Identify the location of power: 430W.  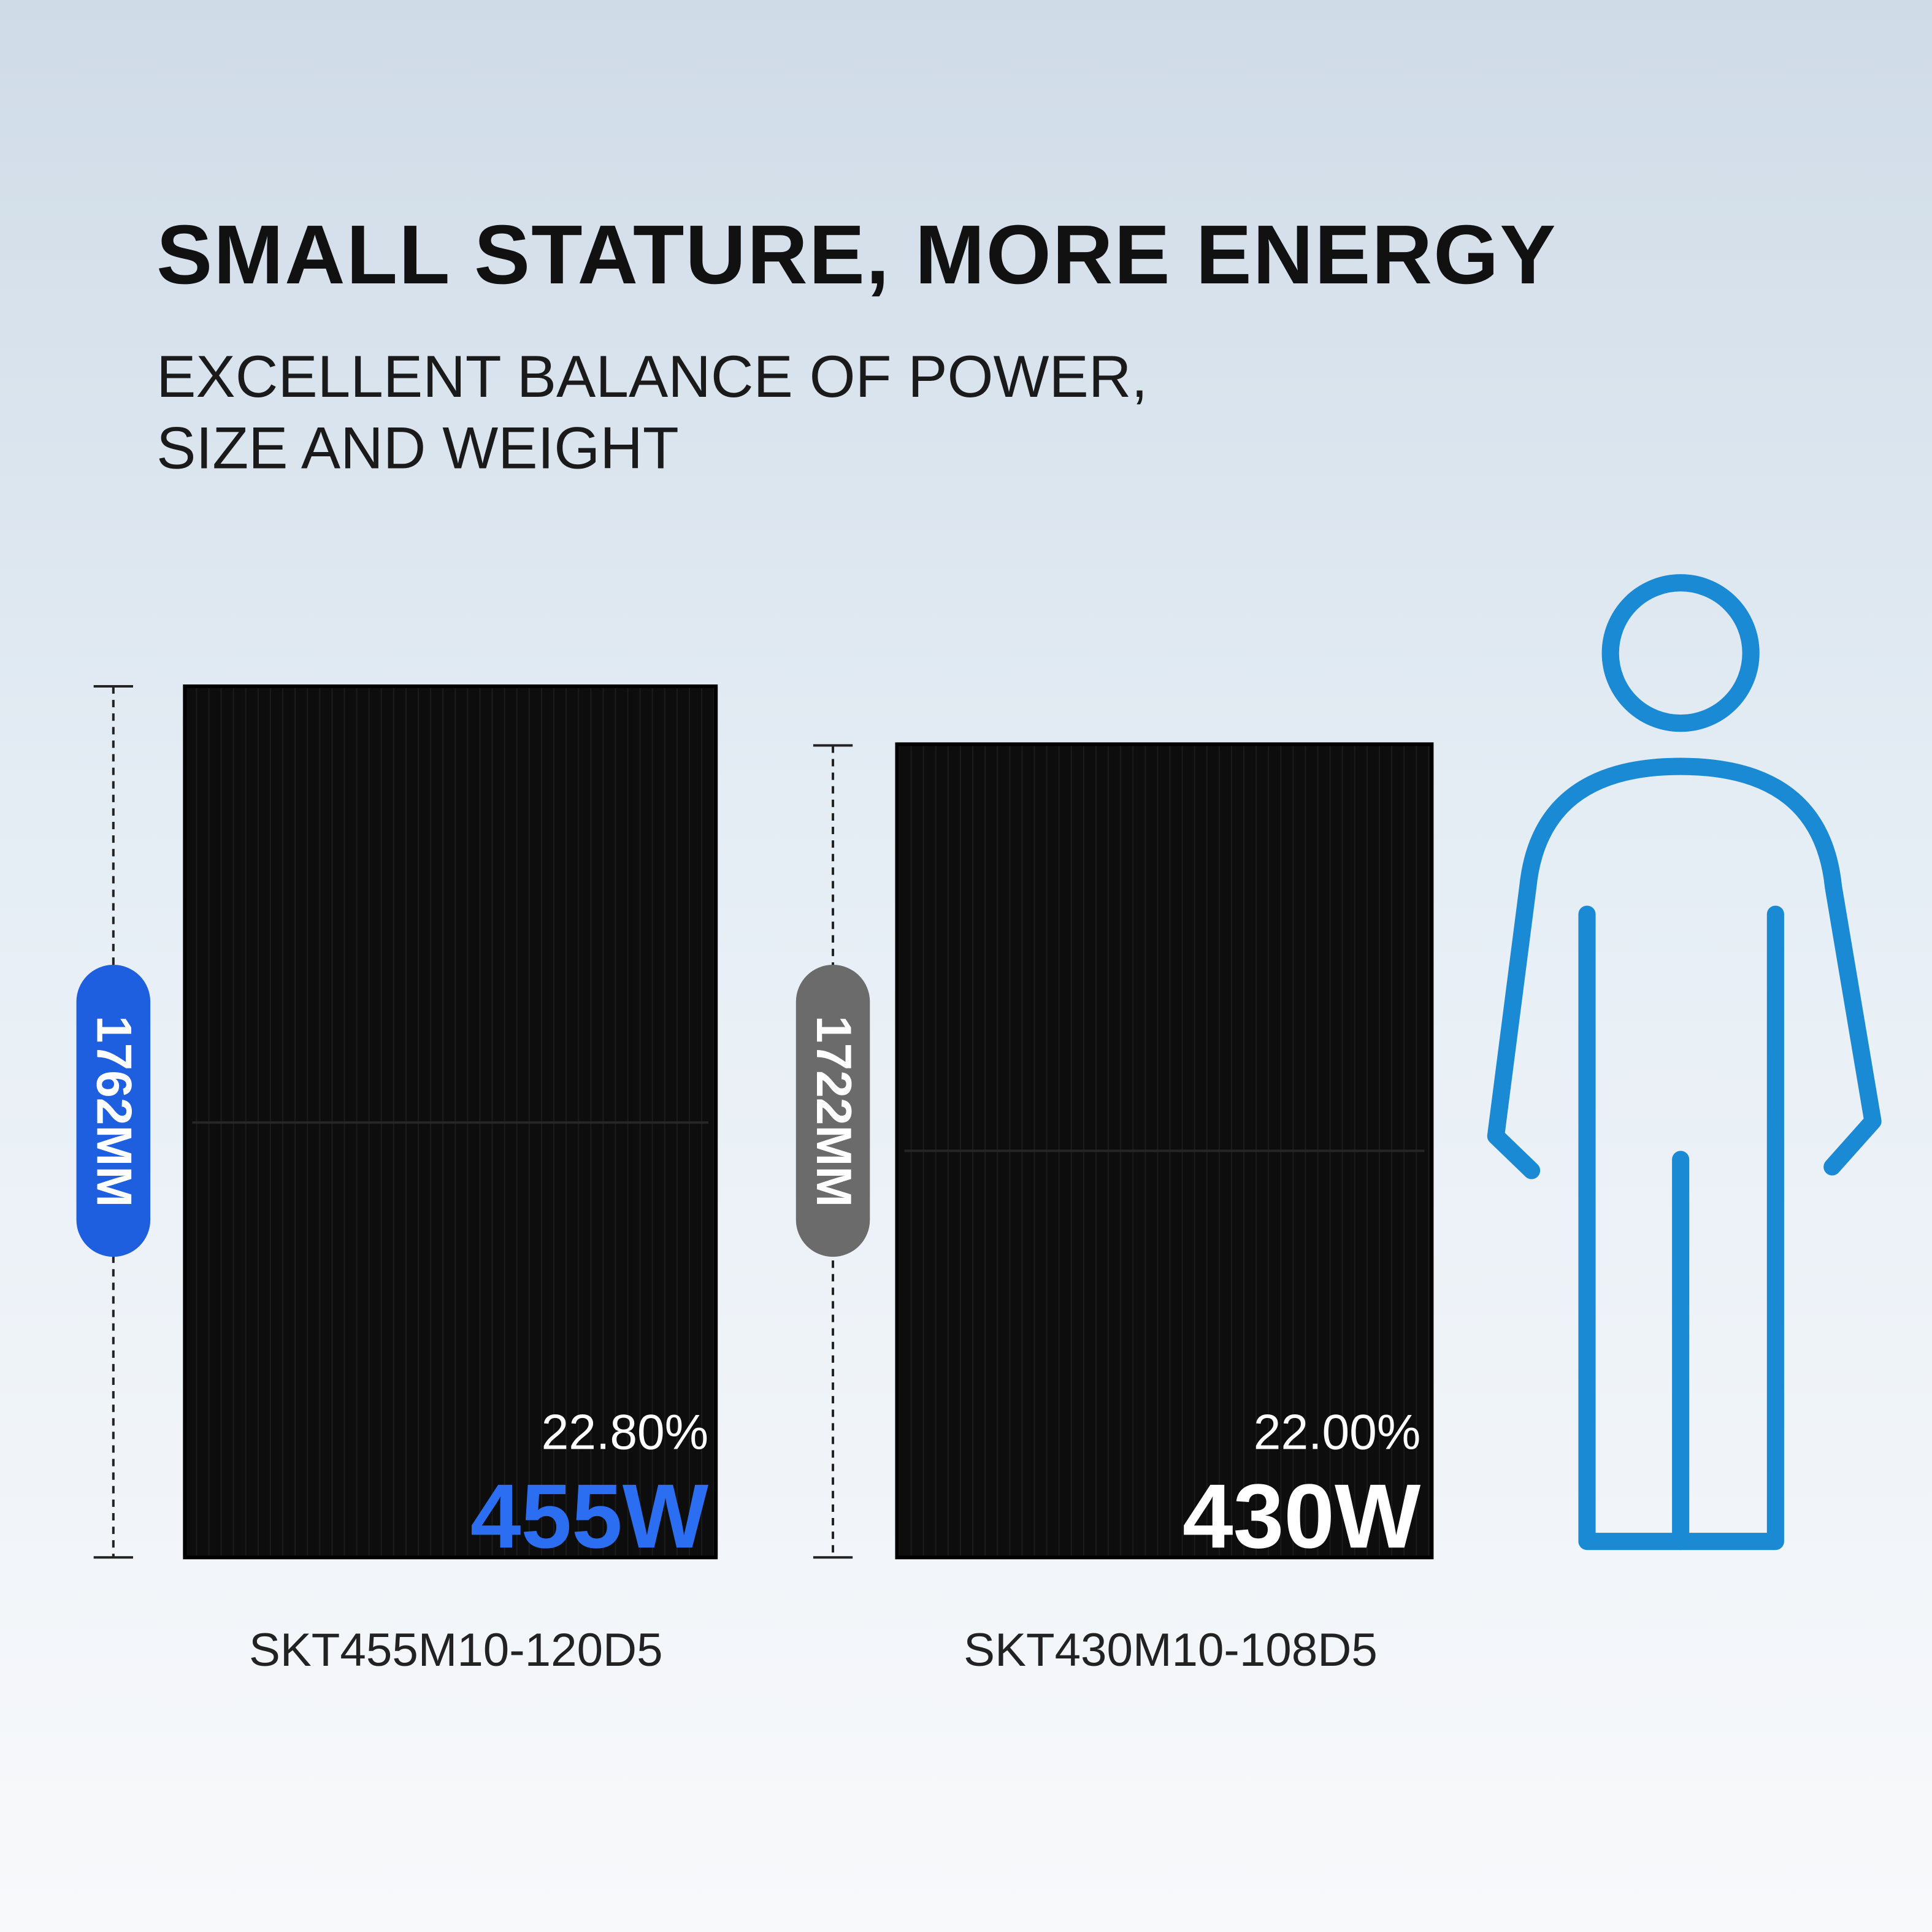
(1302, 1516).